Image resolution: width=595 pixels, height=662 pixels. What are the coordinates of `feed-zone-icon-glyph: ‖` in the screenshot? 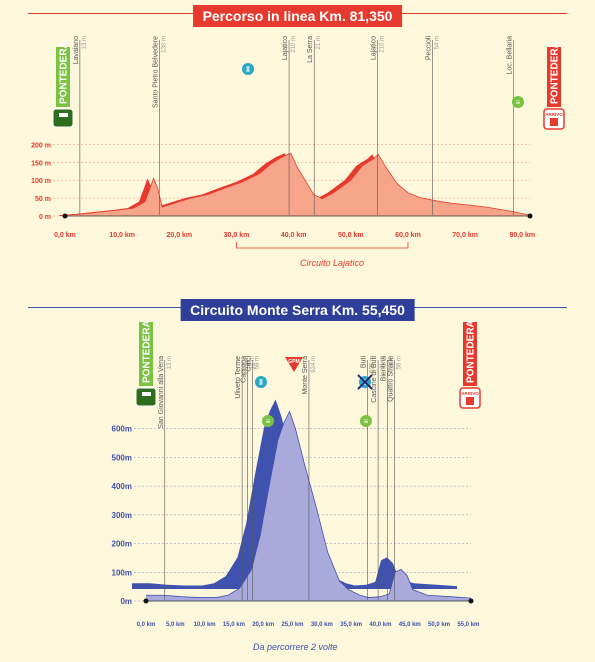 It's located at (248, 69).